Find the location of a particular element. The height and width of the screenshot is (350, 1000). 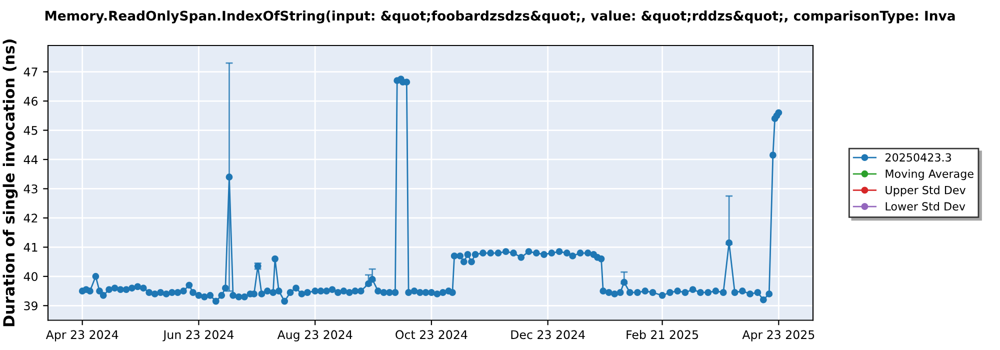

y-tick-label: 42 is located at coordinates (31, 218).